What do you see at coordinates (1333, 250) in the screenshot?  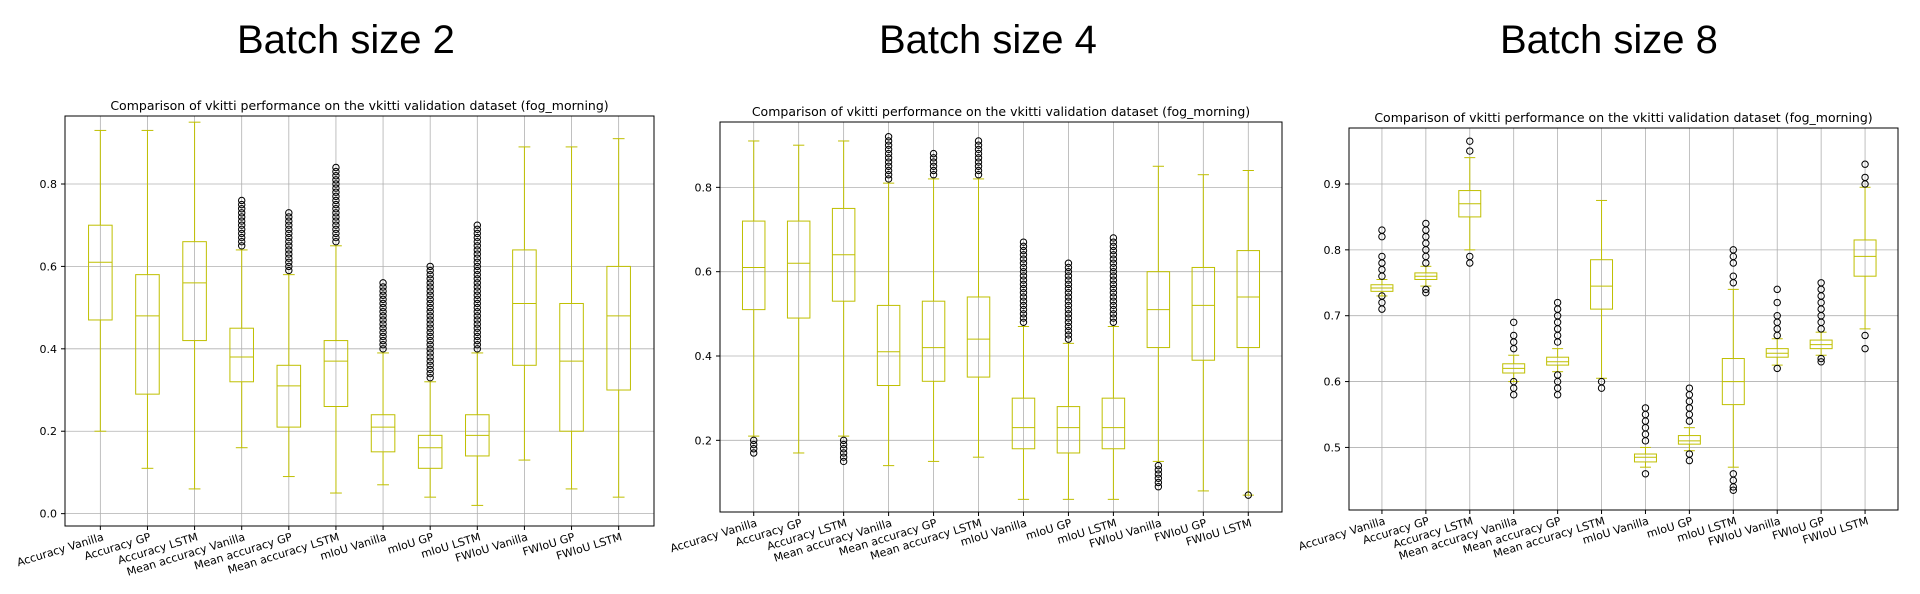 I see `y-tick-label: 0.8` at bounding box center [1333, 250].